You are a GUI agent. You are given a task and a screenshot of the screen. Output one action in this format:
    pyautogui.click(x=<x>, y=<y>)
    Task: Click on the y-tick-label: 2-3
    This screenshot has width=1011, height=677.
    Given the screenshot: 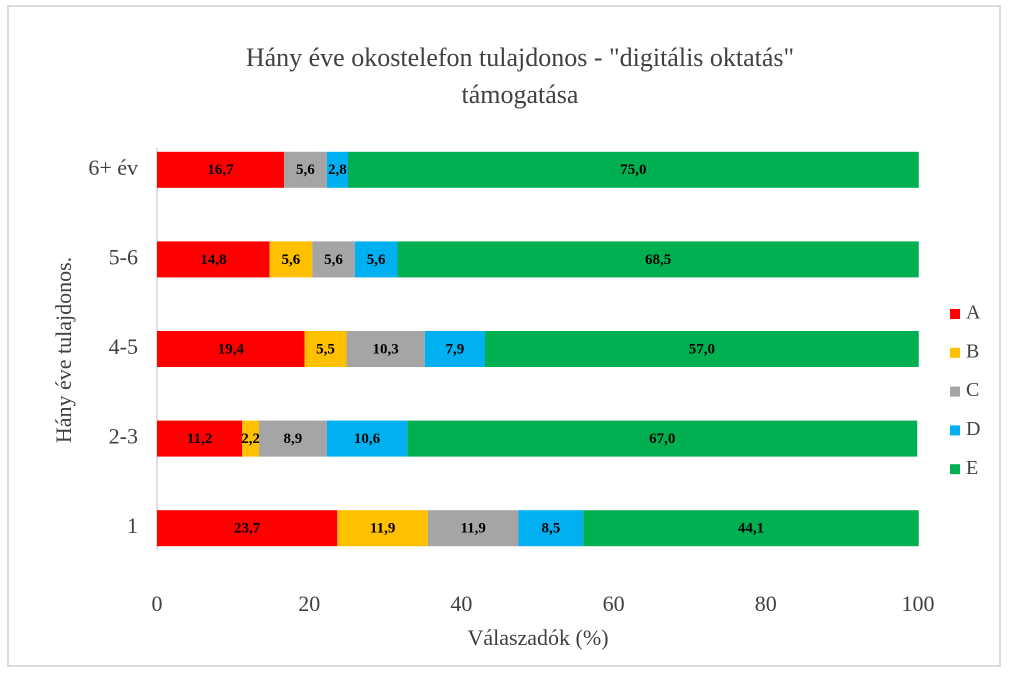 What is the action you would take?
    pyautogui.click(x=123, y=436)
    